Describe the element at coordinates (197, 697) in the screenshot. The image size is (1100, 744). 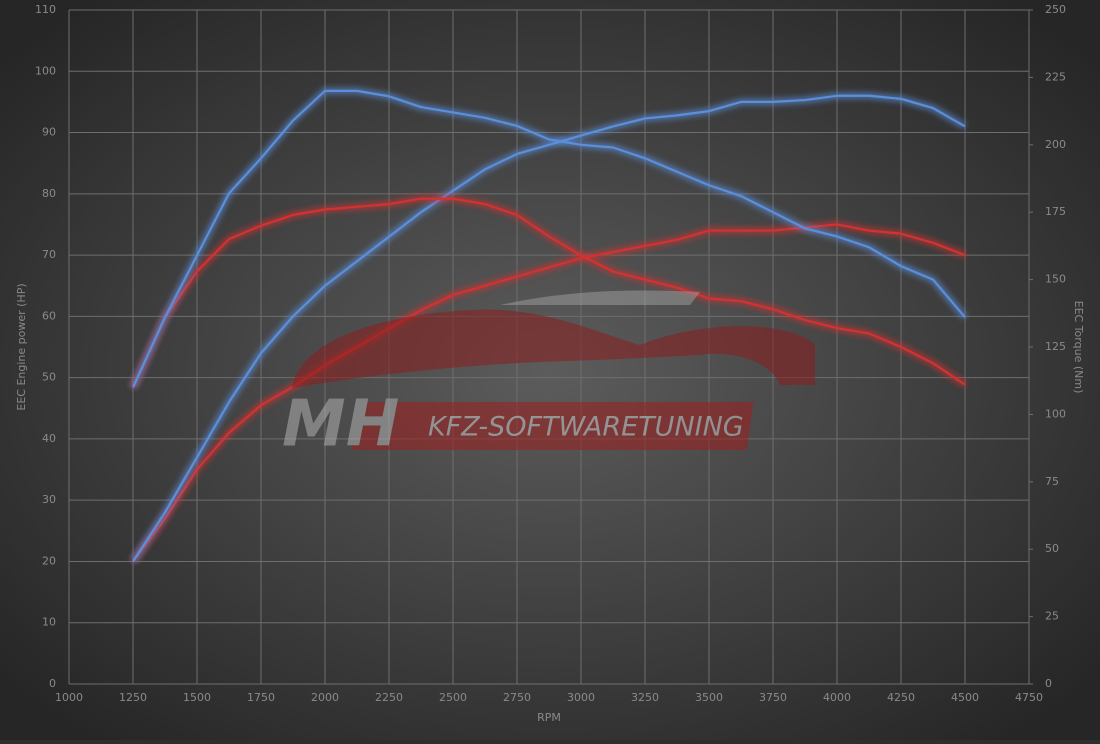
I see `x-tick-label: 1500` at that location.